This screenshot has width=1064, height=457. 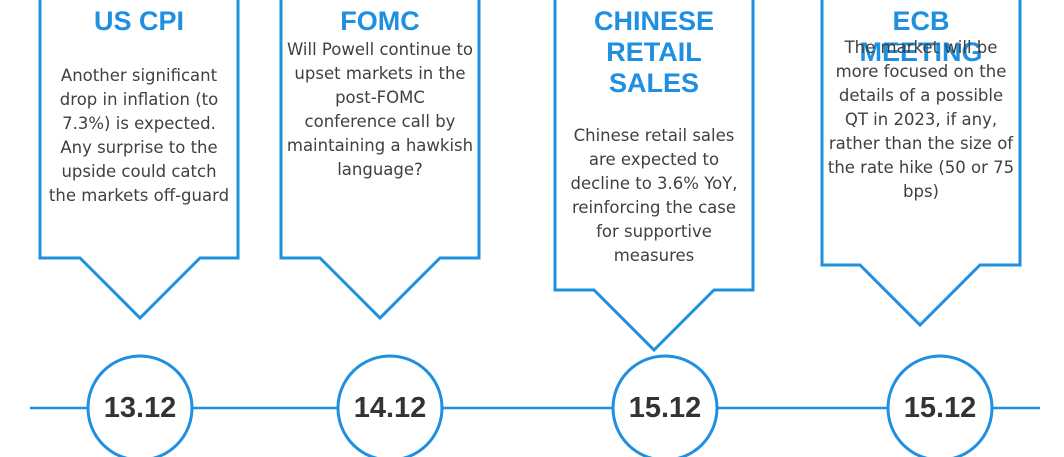 What do you see at coordinates (654, 255) in the screenshot?
I see `body-line: measures` at bounding box center [654, 255].